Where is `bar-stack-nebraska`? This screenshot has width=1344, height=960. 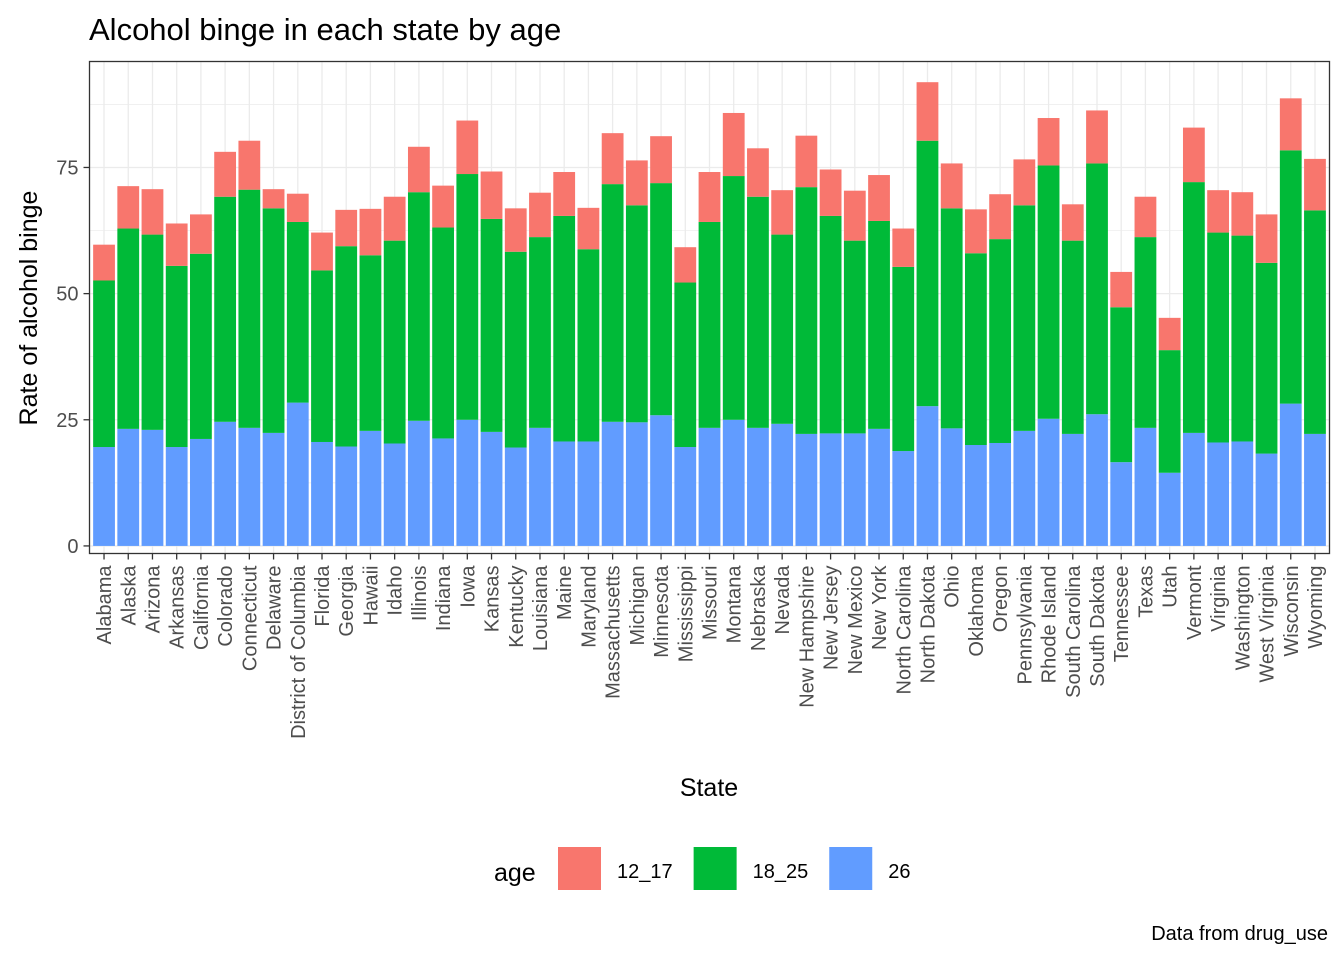 bar-stack-nebraska is located at coordinates (758, 347).